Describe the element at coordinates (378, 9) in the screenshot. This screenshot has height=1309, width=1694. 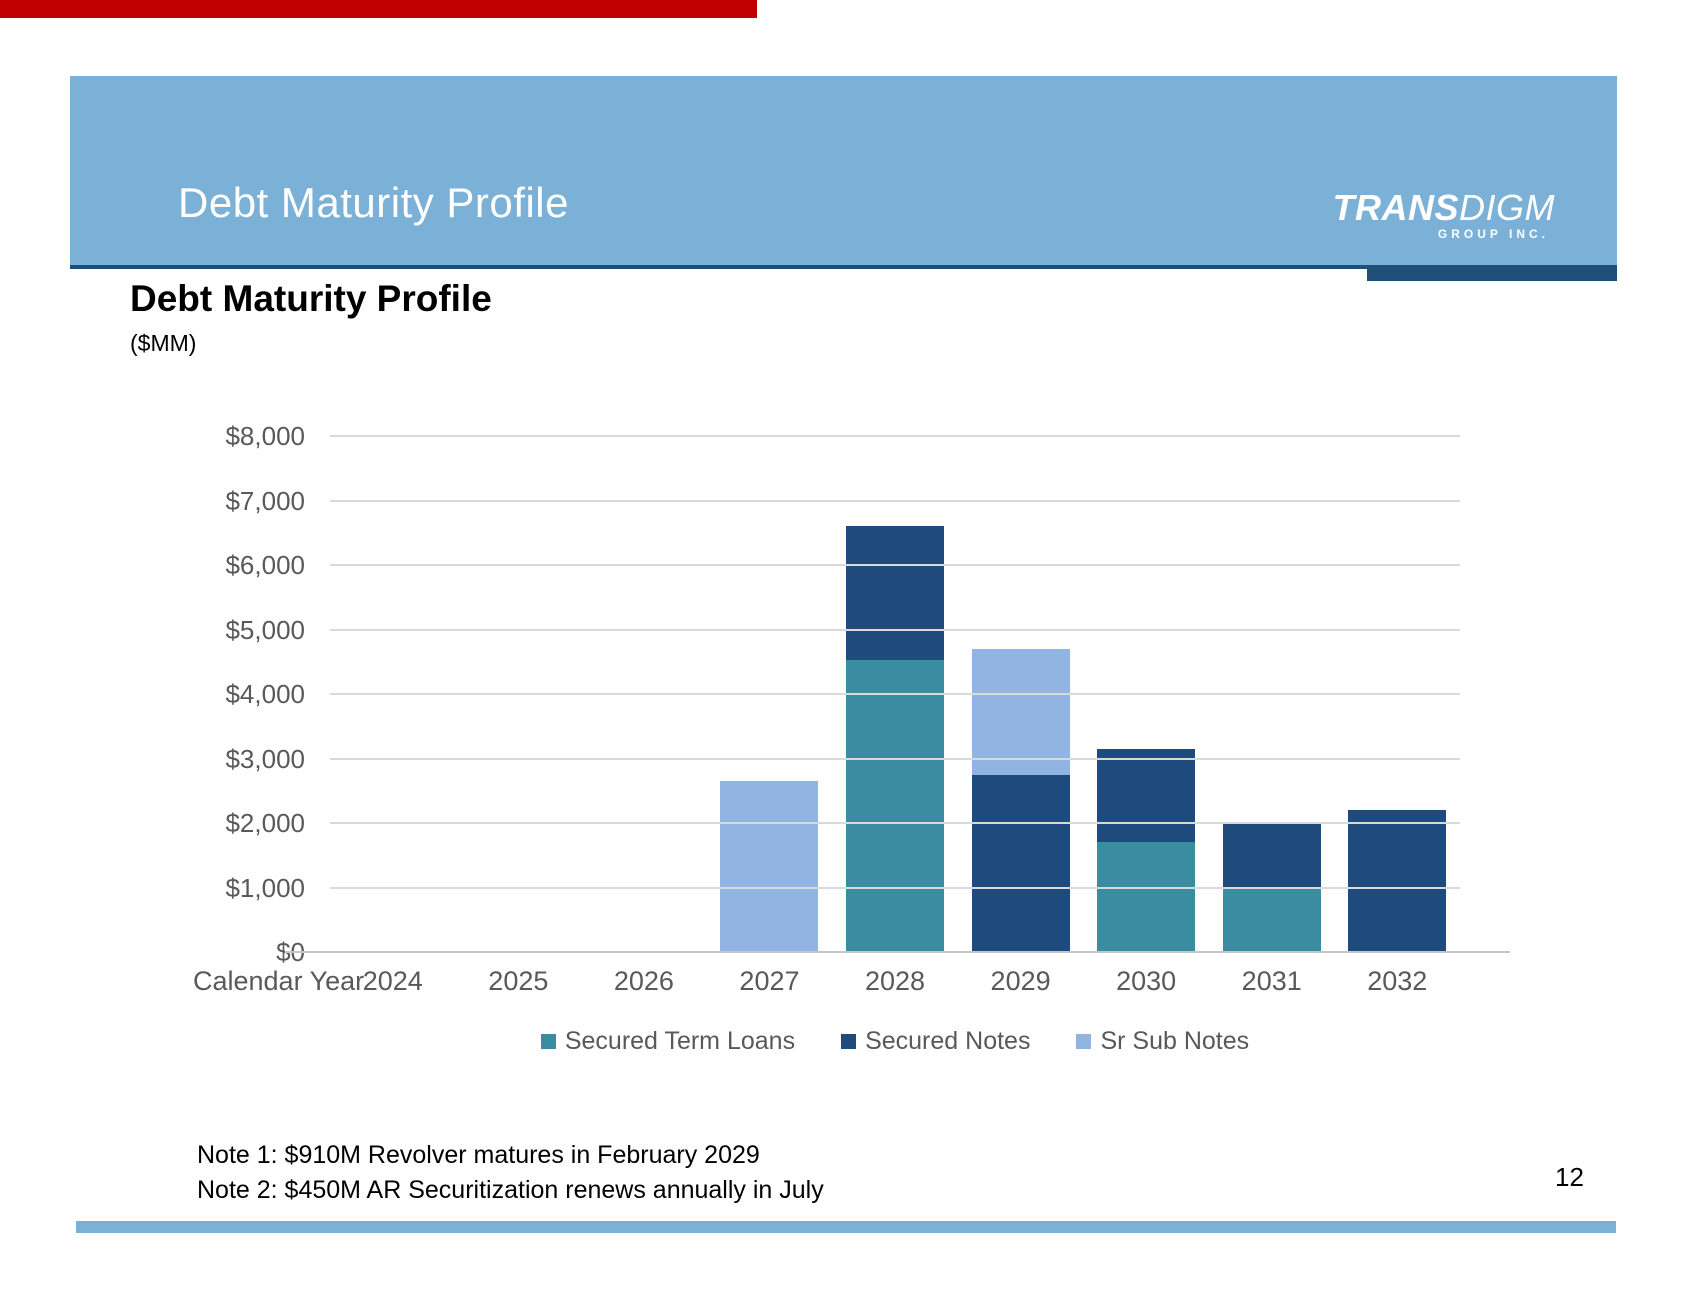
I see `top-red-bar` at that location.